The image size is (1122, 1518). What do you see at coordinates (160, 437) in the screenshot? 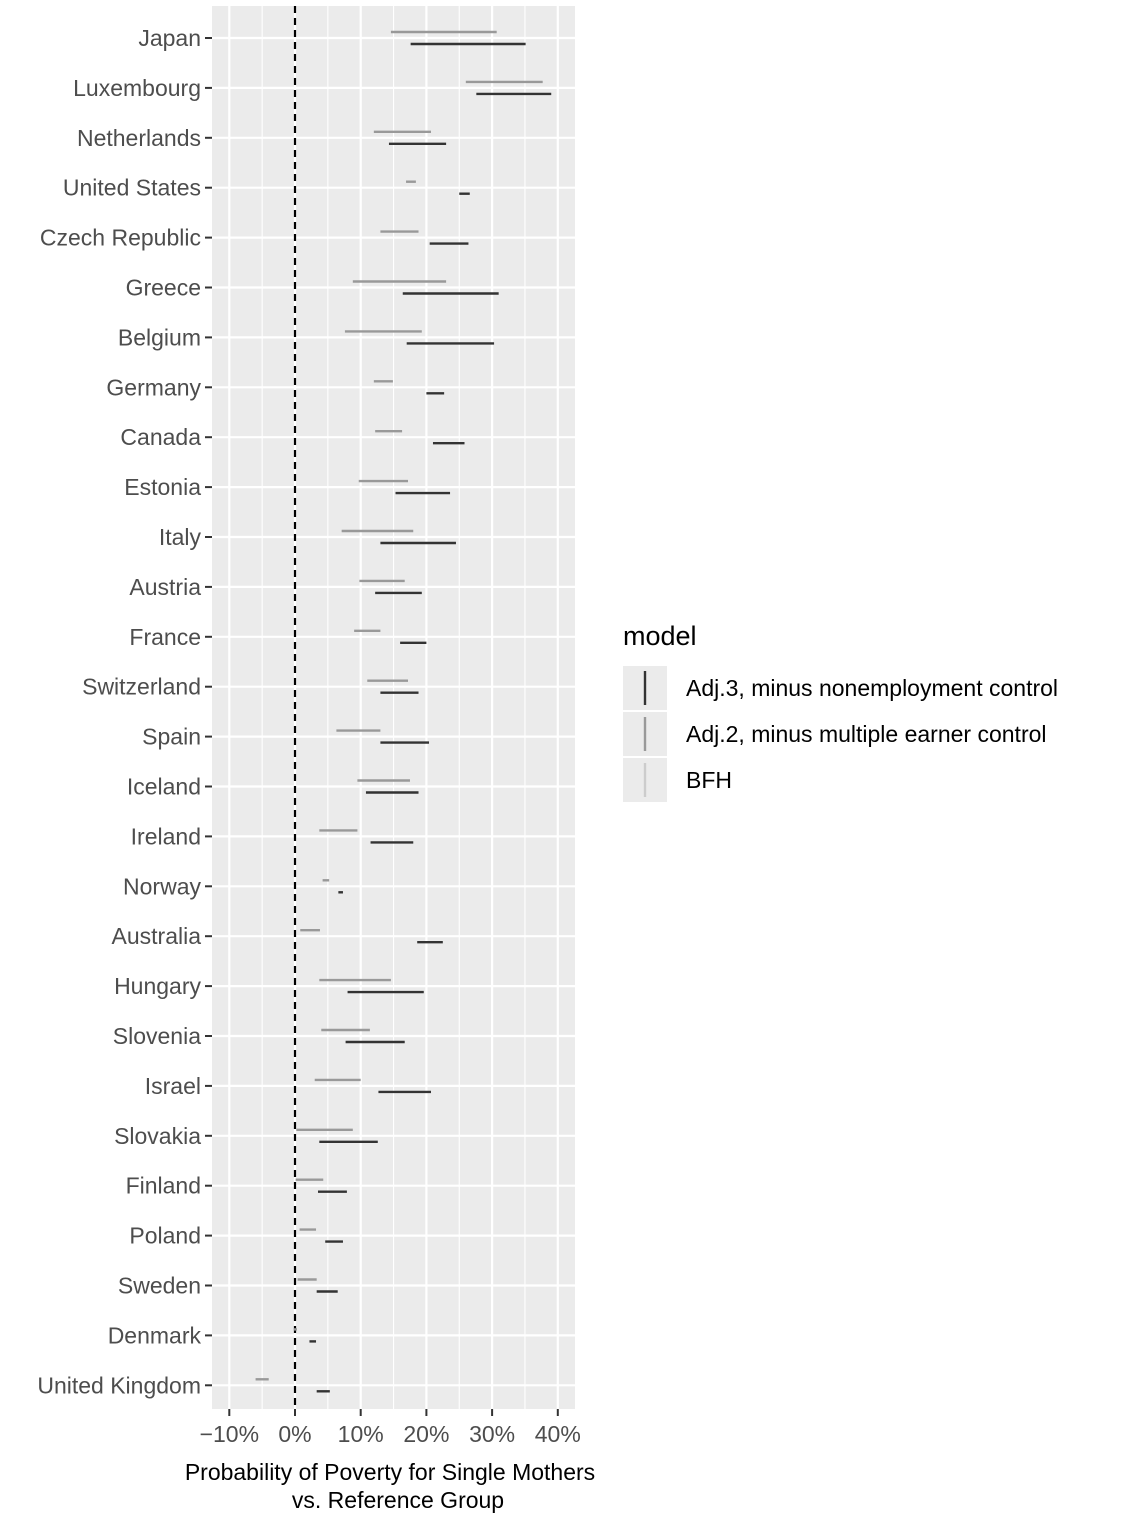
I see `y-tick-label: Canada` at bounding box center [160, 437].